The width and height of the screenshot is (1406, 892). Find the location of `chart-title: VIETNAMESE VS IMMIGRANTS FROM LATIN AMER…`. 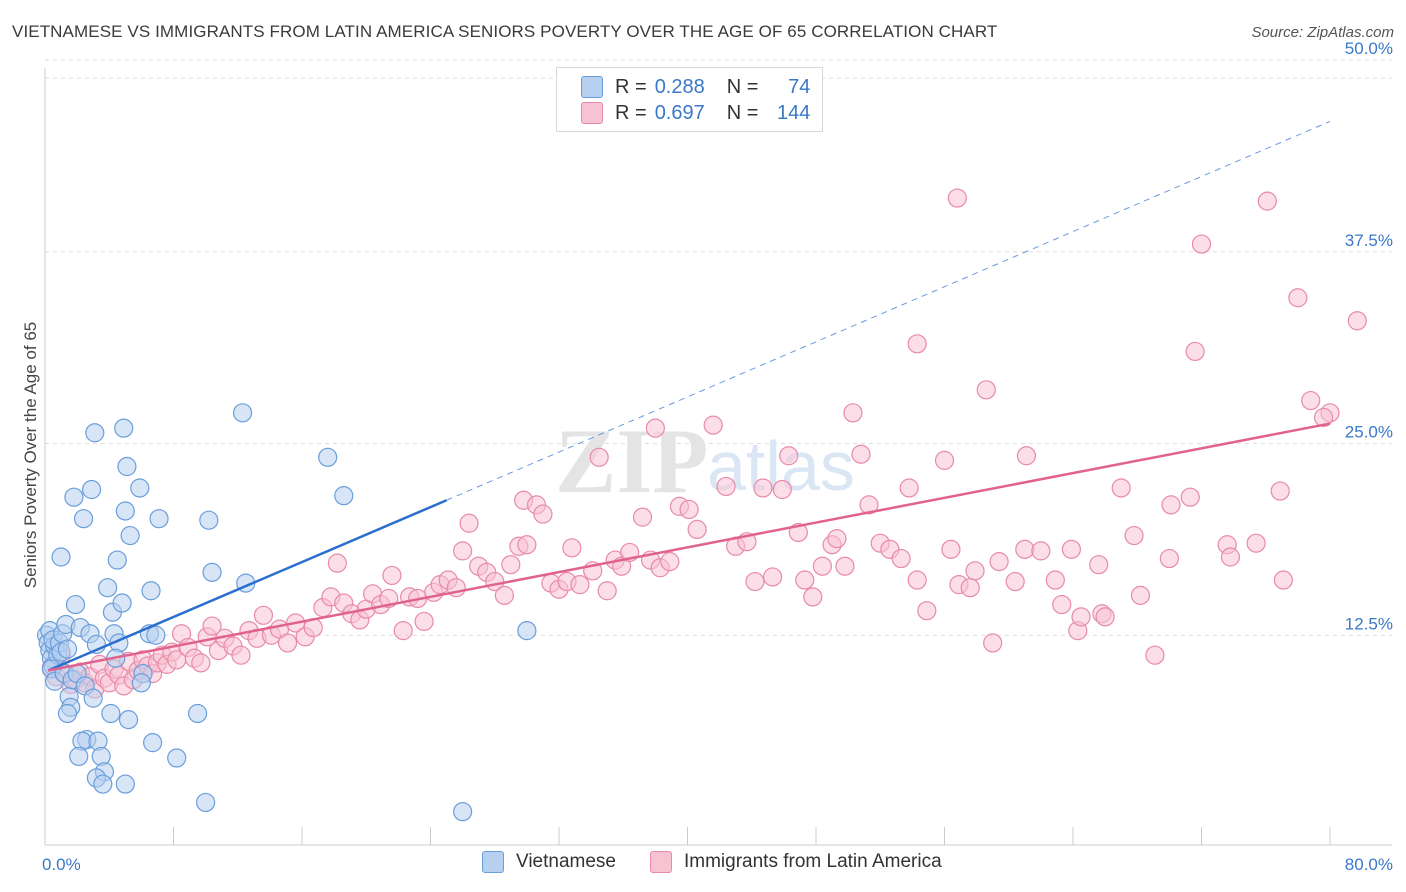

chart-title: VIETNAMESE VS IMMIGRANTS FROM LATIN AMER… is located at coordinates (505, 31).